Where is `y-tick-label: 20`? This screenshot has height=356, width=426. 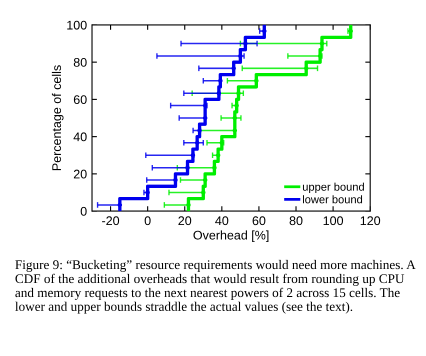 y-tick-label: 20 is located at coordinates (80, 174).